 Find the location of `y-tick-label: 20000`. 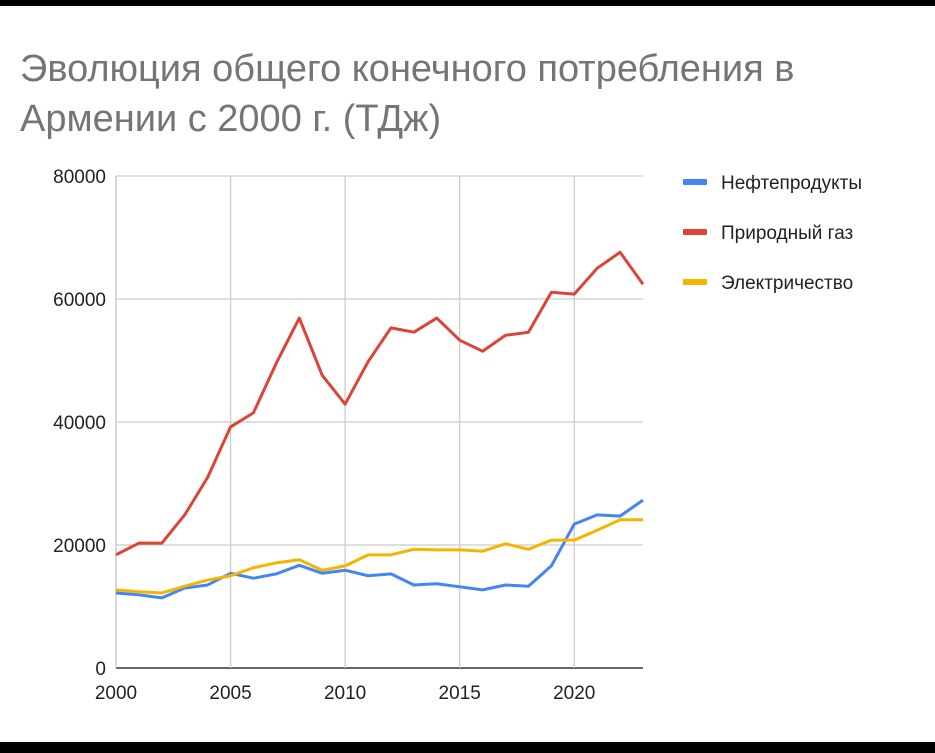

y-tick-label: 20000 is located at coordinates (79, 546).